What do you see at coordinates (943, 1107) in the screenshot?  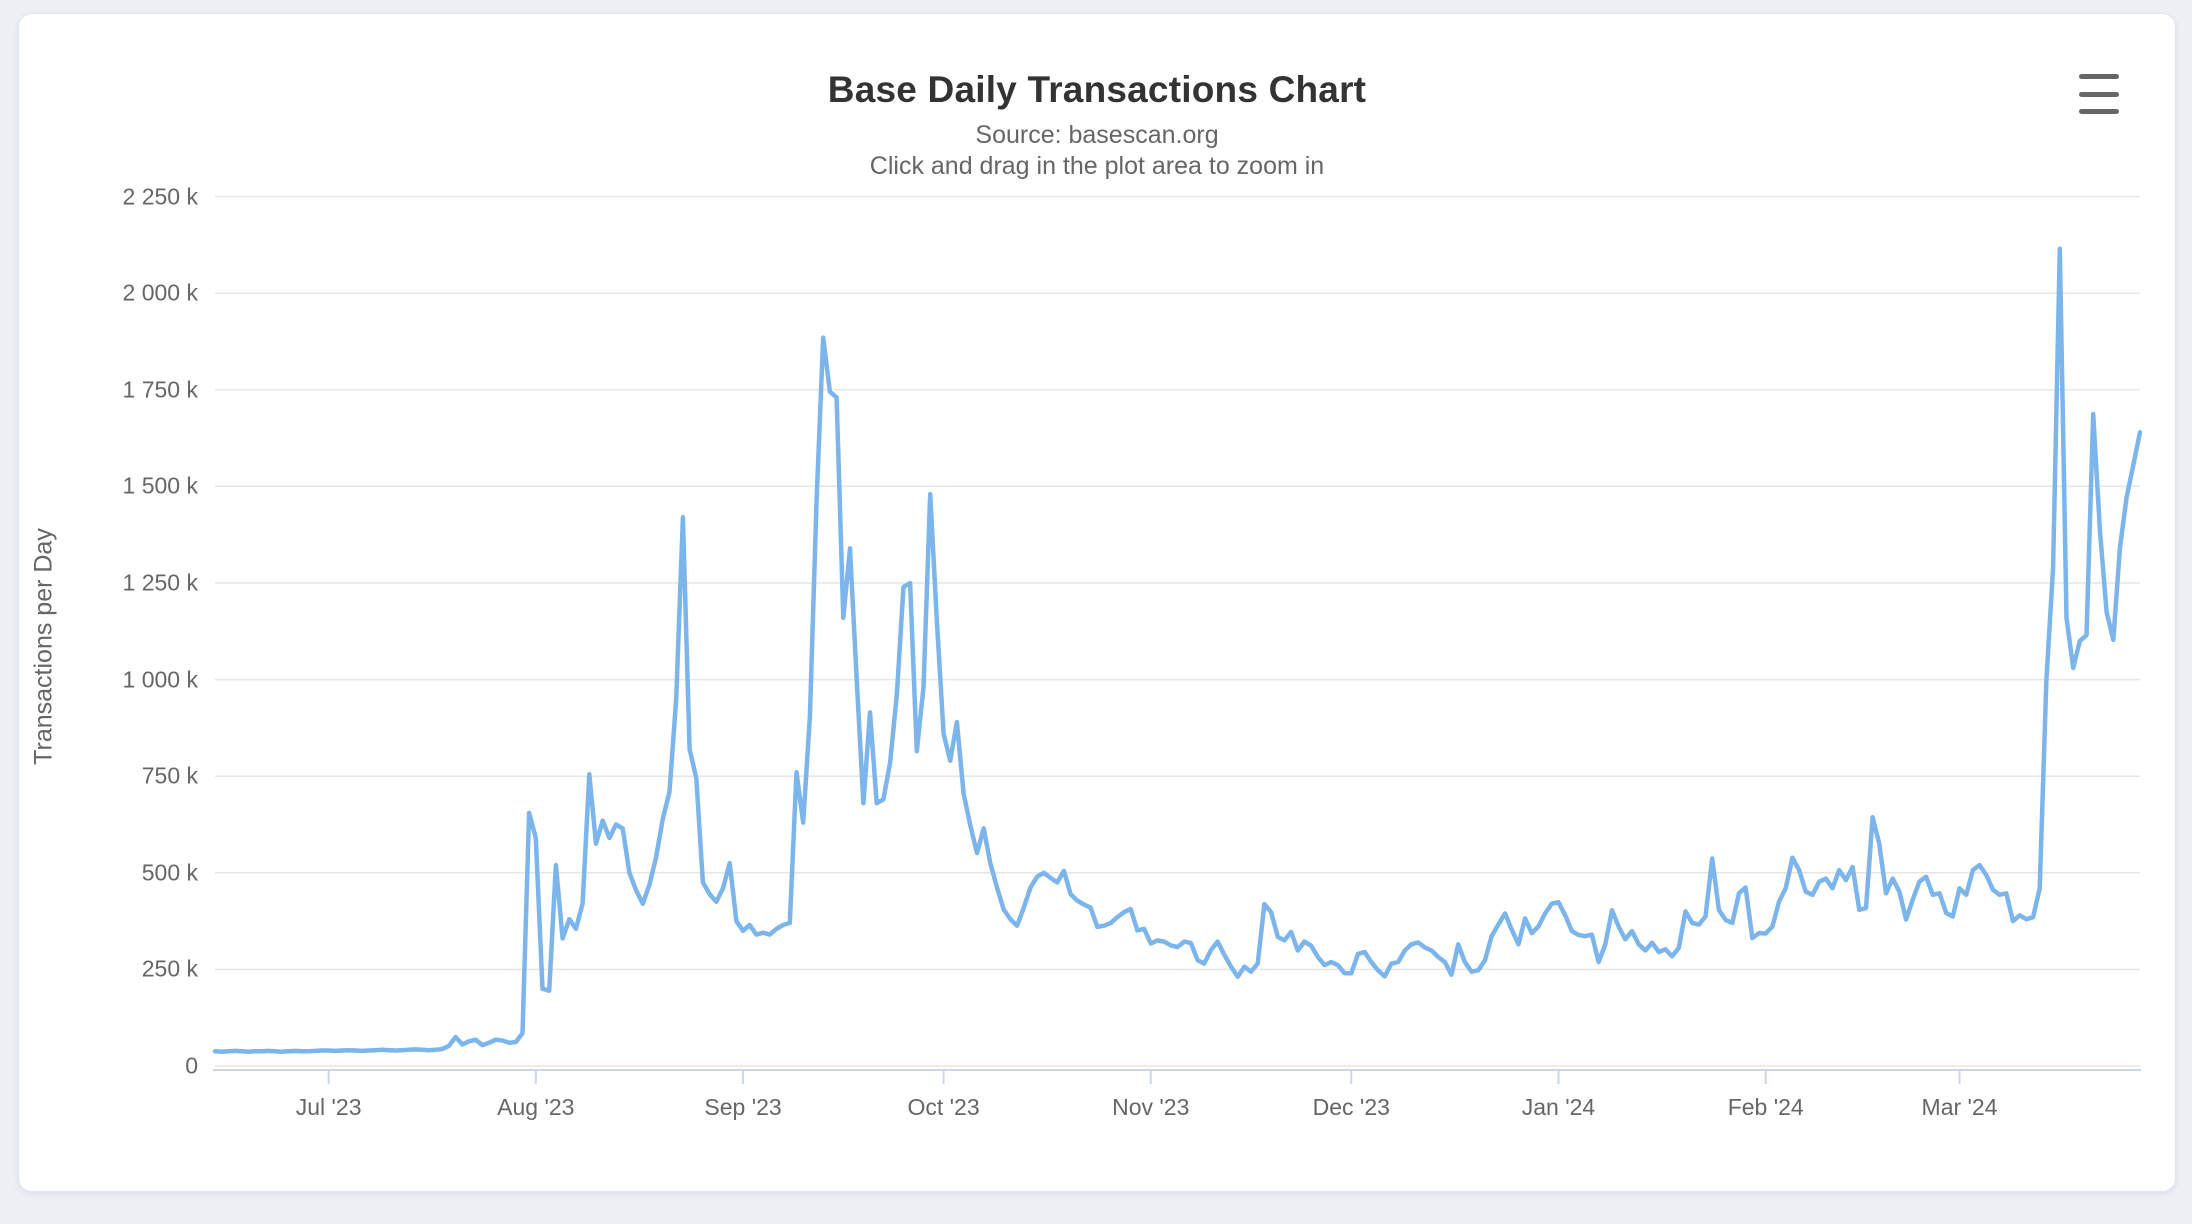 I see `x-axis-label: Oct '23` at bounding box center [943, 1107].